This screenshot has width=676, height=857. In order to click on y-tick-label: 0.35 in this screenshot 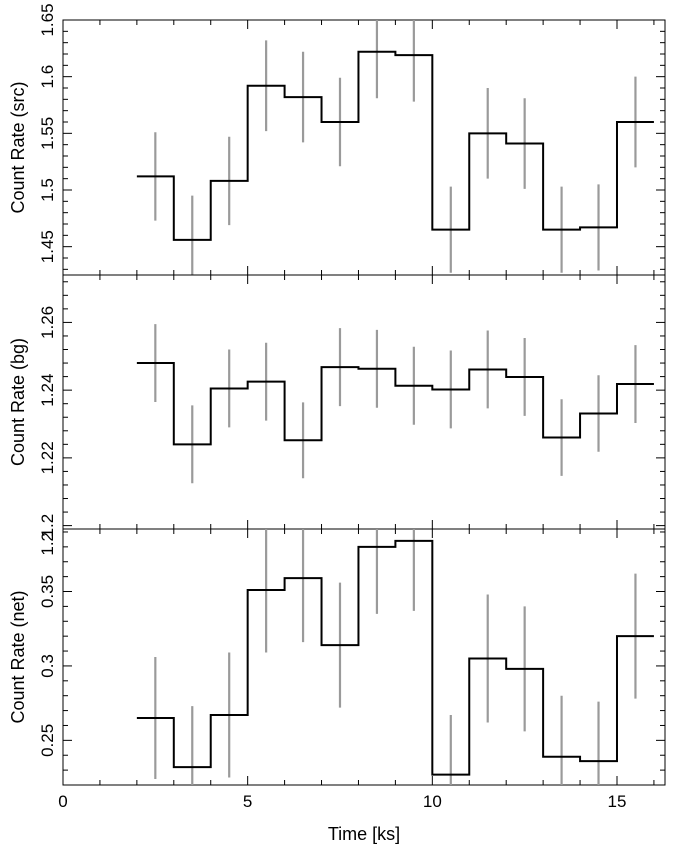, I will do `click(47, 591)`.